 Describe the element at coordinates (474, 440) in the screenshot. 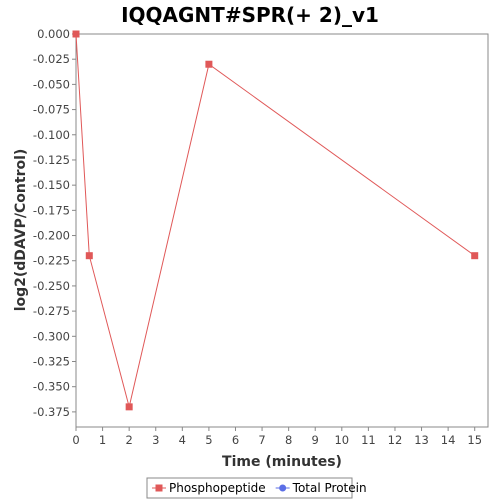

I see `x-tick-label: 15` at that location.